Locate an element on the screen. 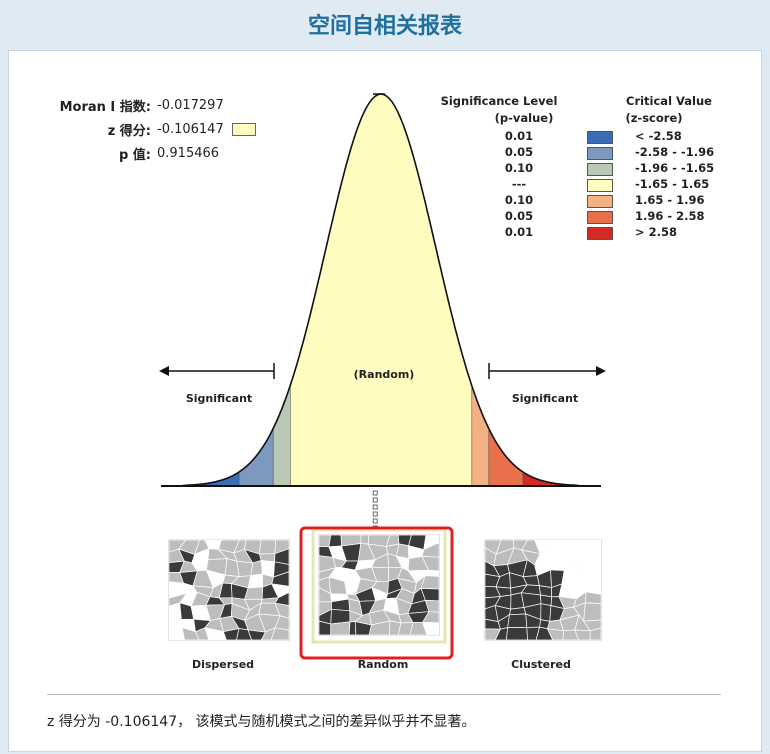 This screenshot has height=754, width=770. clustered-pattern-map is located at coordinates (543, 590).